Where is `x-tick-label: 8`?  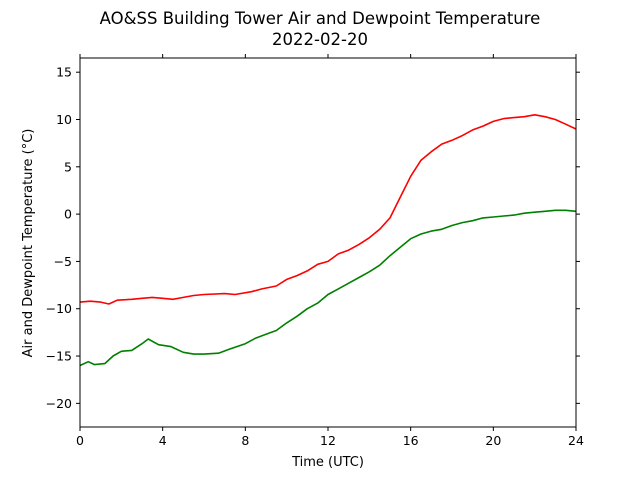 x-tick-label: 8 is located at coordinates (245, 440).